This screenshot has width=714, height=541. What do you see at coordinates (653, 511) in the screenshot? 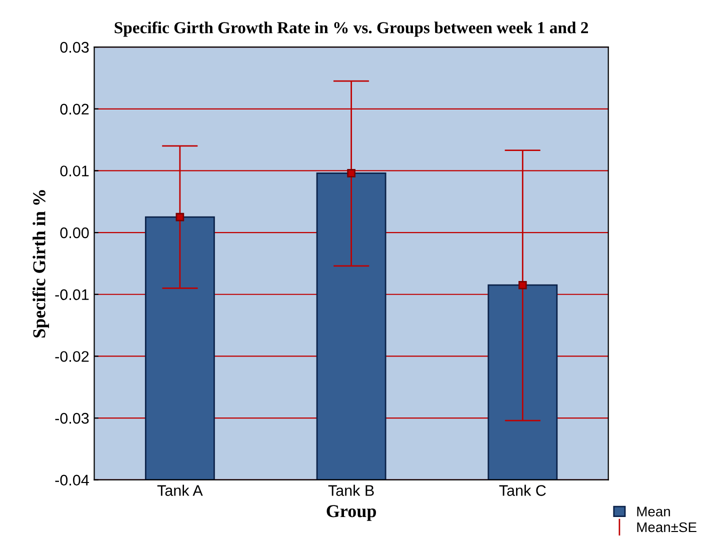
I see `legend-label: Mean` at bounding box center [653, 511].